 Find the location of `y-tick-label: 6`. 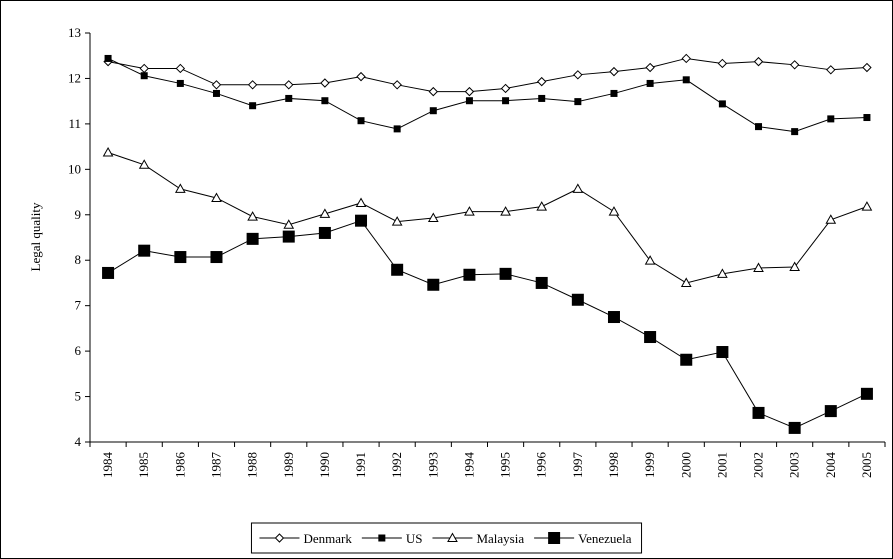

y-tick-label: 6 is located at coordinates (78, 350).